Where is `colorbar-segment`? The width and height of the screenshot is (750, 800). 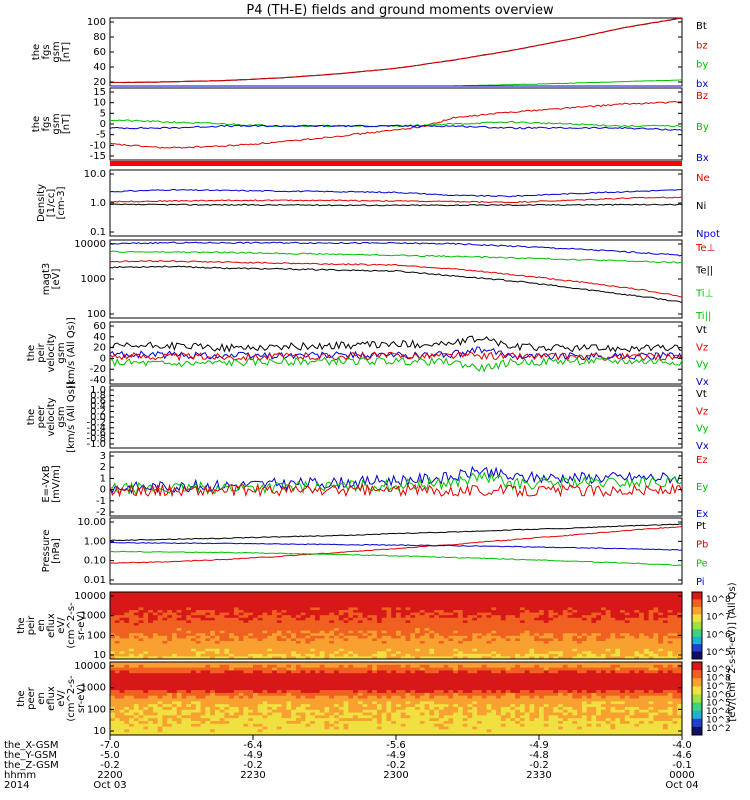 colorbar-segment is located at coordinates (697, 655).